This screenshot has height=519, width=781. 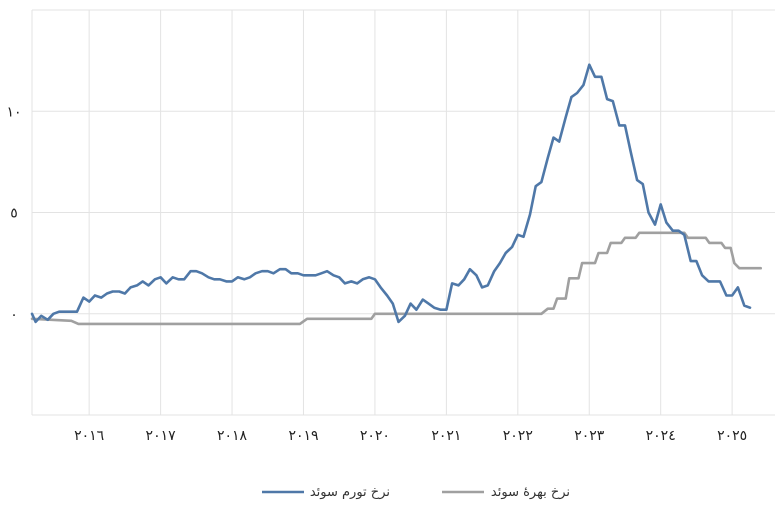 I want to click on legend-item-0: نرخ تورم سوئد, so click(x=326, y=492).